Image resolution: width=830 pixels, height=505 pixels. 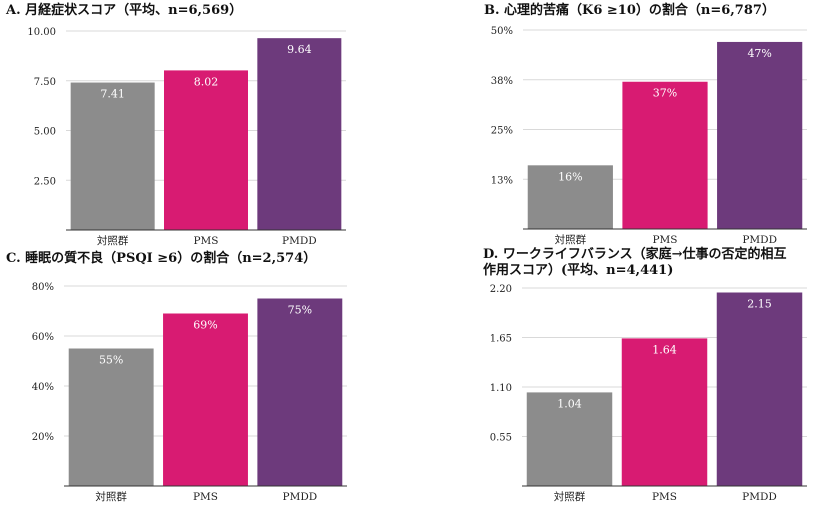 I want to click on y-tick-label-a: 5.00, so click(x=45, y=132).